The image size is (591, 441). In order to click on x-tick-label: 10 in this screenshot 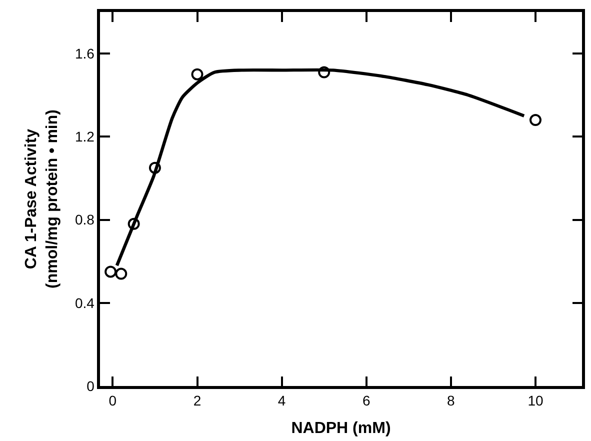, I will do `click(536, 400)`.